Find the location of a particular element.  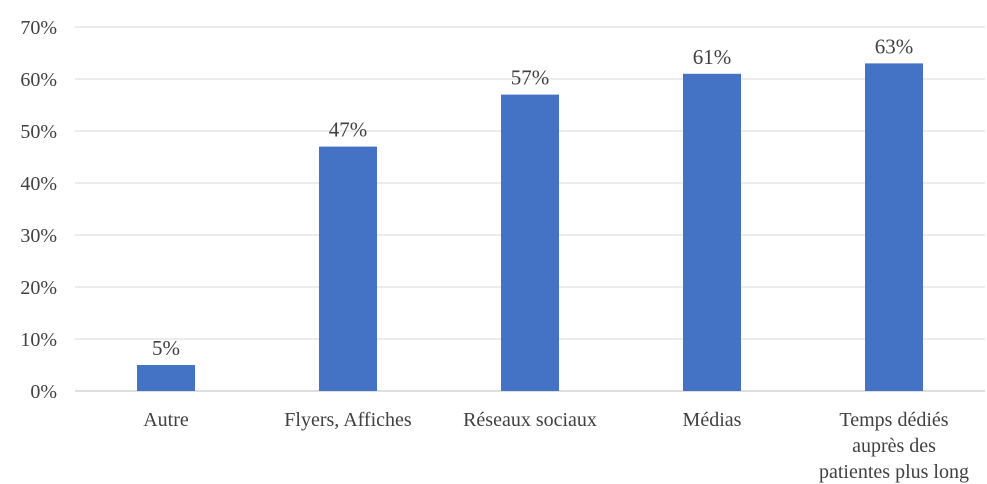

x-category-label: Autre is located at coordinates (166, 420).